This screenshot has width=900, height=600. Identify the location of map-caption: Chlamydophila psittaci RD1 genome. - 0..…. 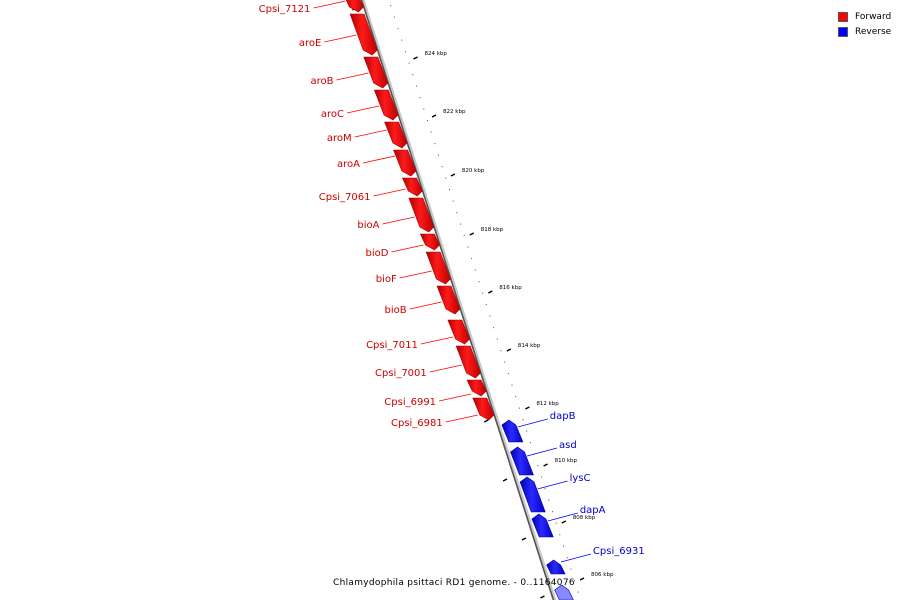
(454, 583).